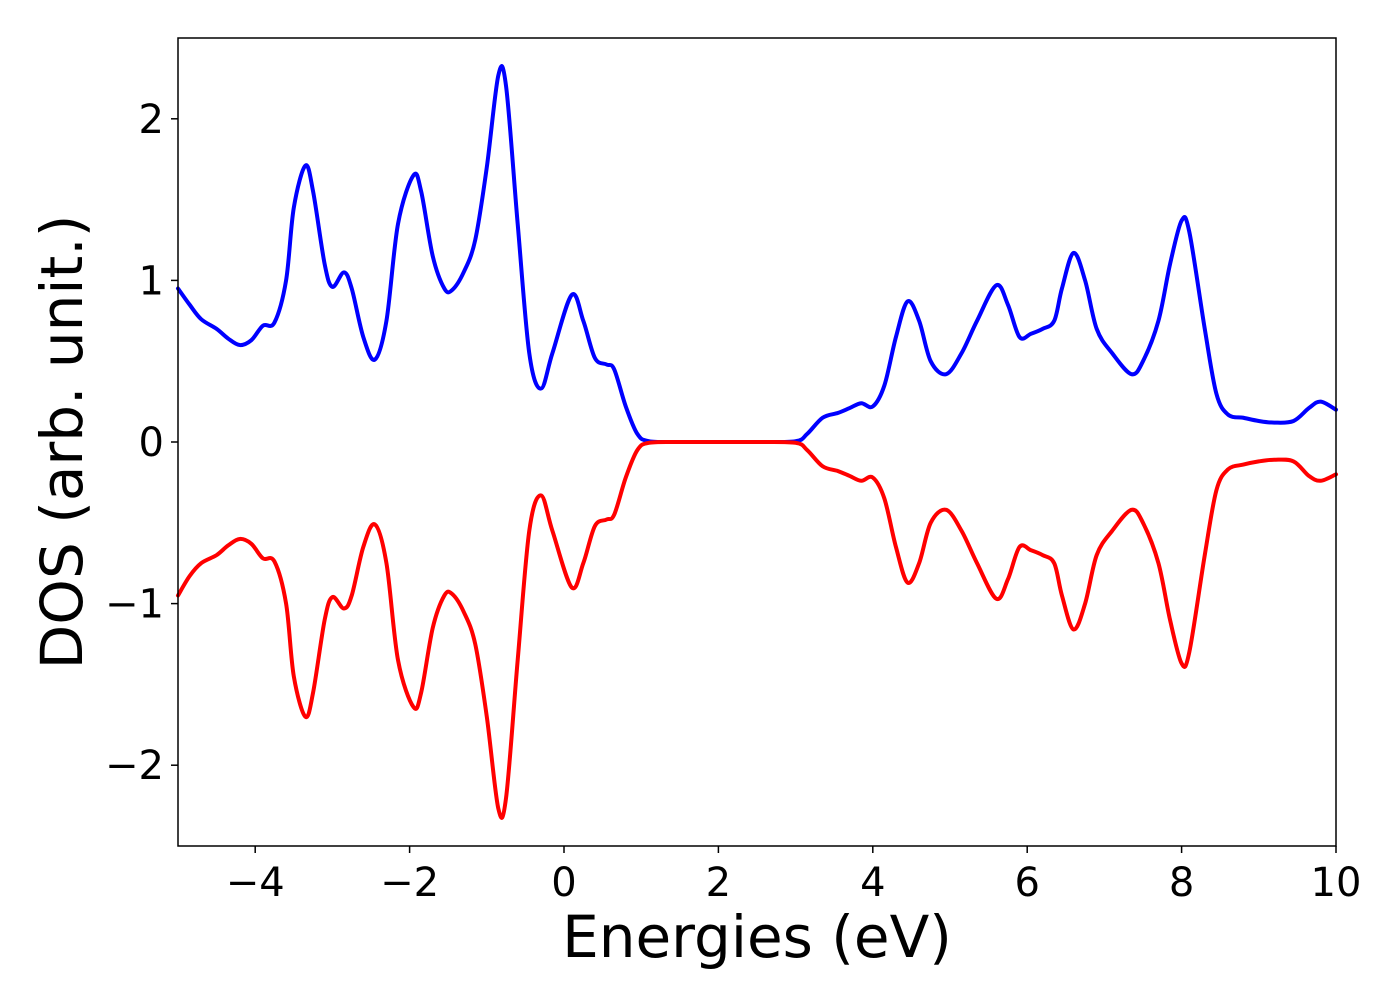 The width and height of the screenshot is (1400, 1000). I want to click on x-tick-label: 0, so click(563, 883).